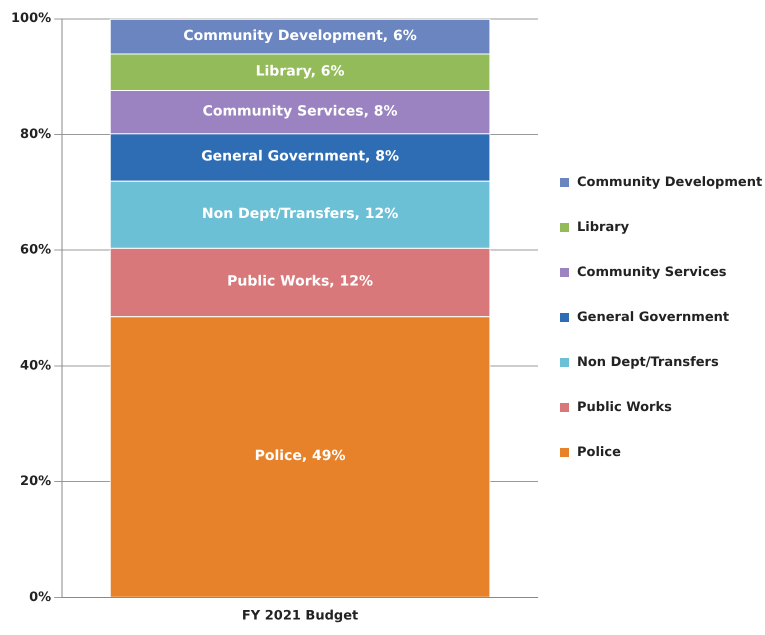 This screenshot has height=635, width=765. Describe the element at coordinates (300, 616) in the screenshot. I see `x-tick-label: FY 2021 Budget` at that location.